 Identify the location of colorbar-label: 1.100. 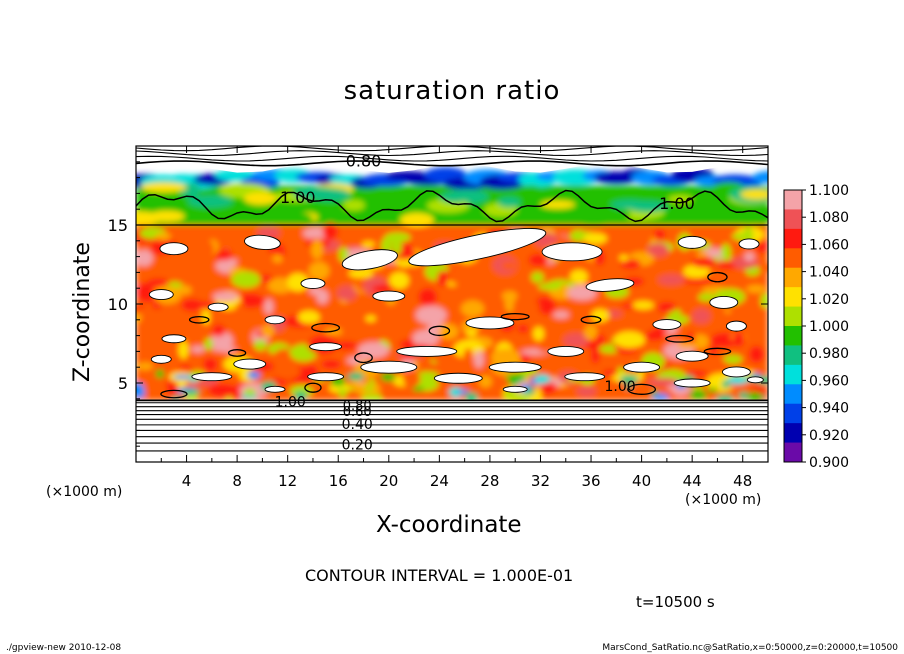
(829, 191).